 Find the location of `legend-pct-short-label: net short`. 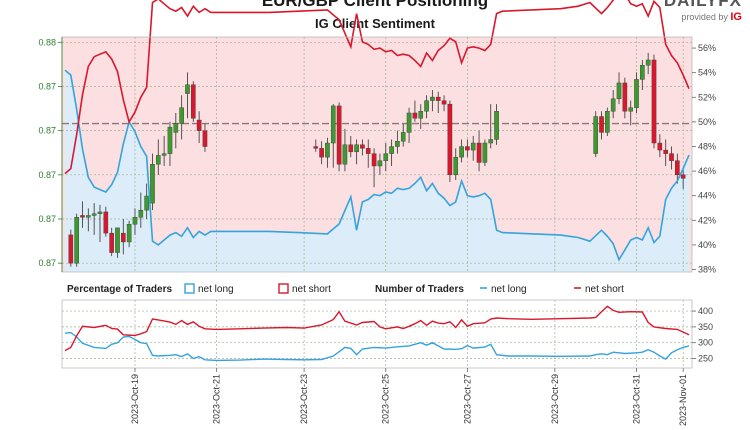

legend-pct-short-label: net short is located at coordinates (311, 289).